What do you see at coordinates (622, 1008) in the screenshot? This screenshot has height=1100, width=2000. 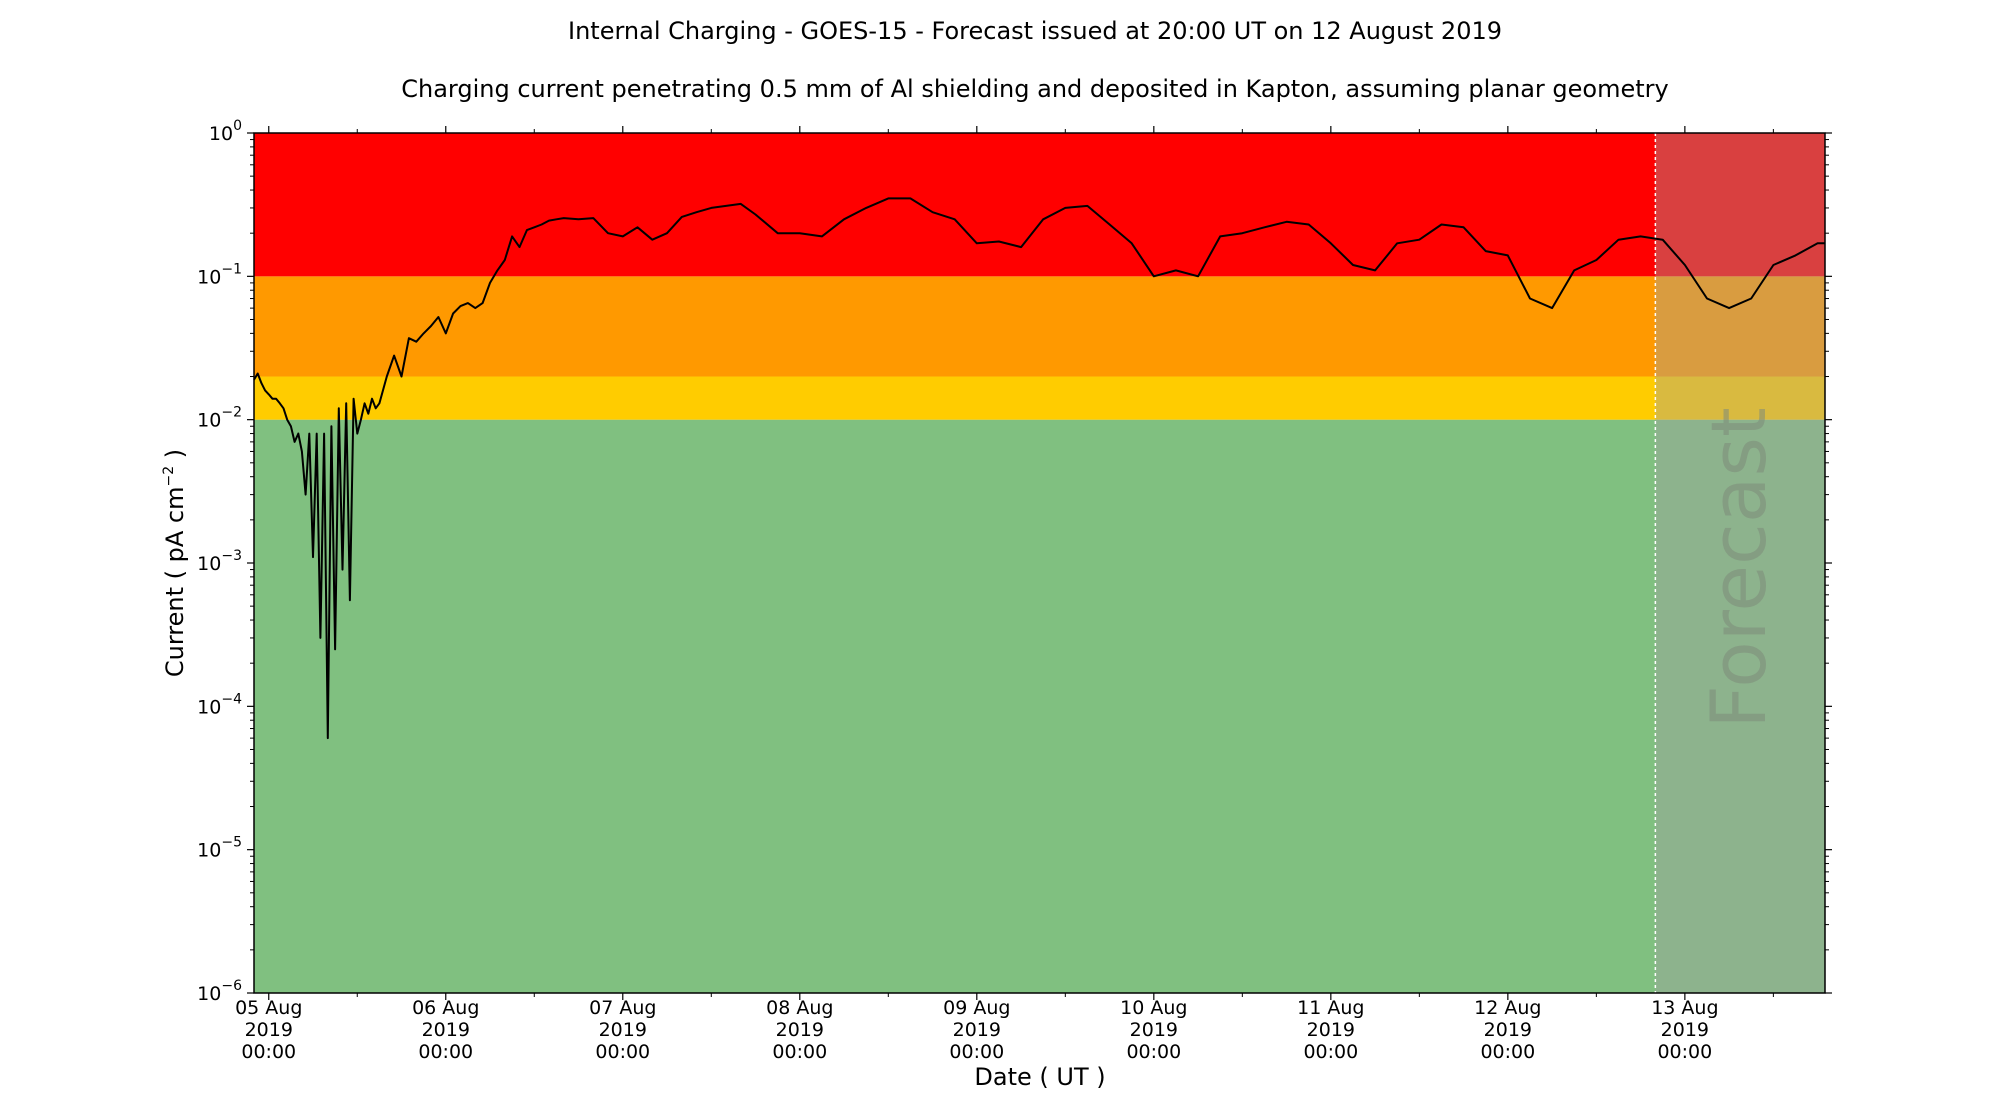 I see `x-tick-label: 07 Aug` at bounding box center [622, 1008].